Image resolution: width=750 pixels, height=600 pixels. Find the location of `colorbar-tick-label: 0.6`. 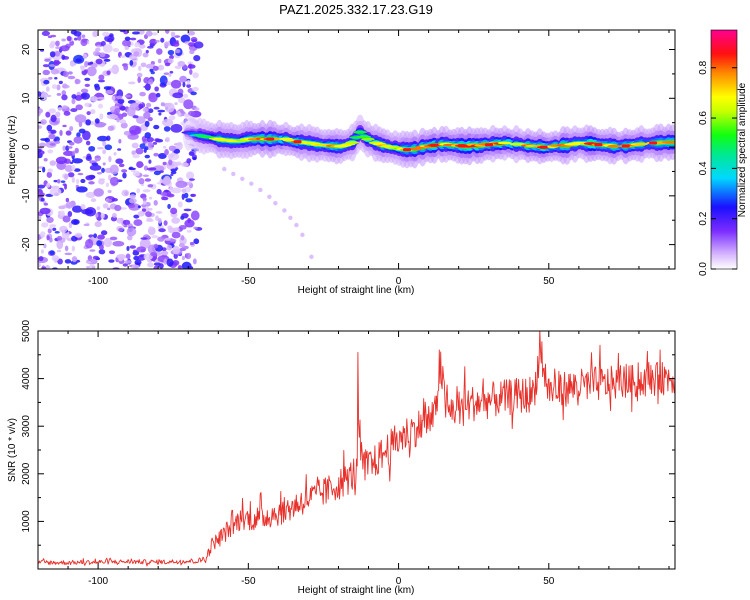

colorbar-tick-label: 0.6 is located at coordinates (703, 118).